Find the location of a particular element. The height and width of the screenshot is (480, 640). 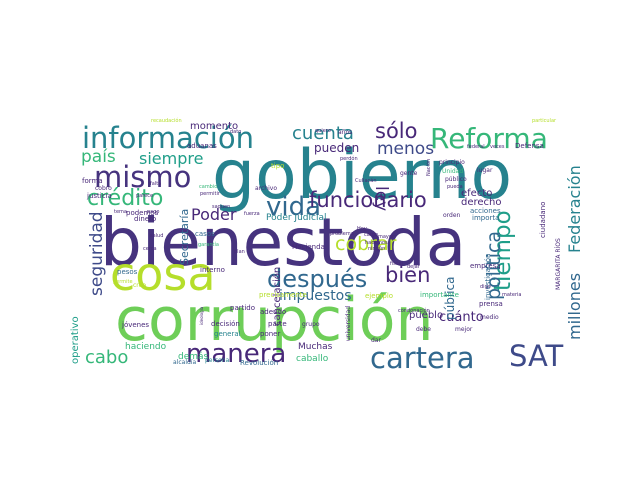

word-adeudo: adeudo is located at coordinates (273, 312).